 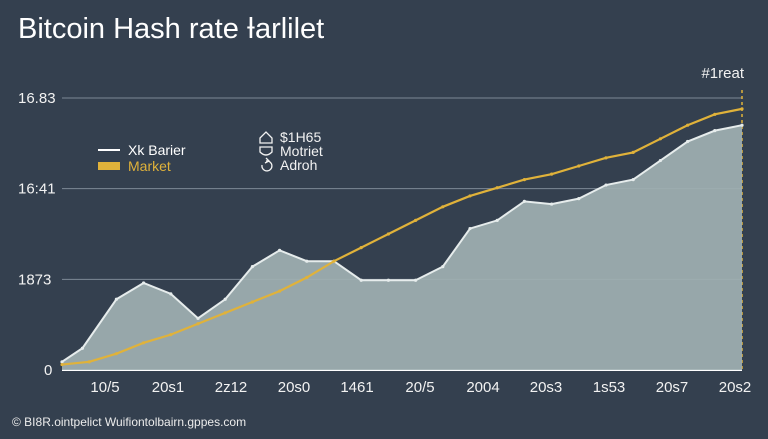 What do you see at coordinates (735, 387) in the screenshot?
I see `x-tick-label-10: 20s2` at bounding box center [735, 387].